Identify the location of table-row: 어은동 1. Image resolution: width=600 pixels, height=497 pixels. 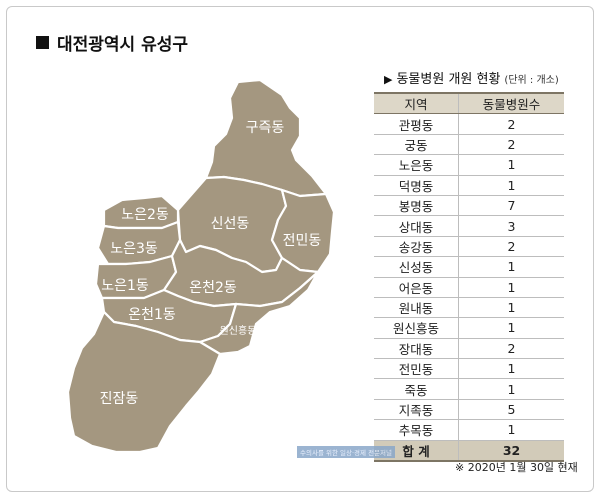
(469, 287).